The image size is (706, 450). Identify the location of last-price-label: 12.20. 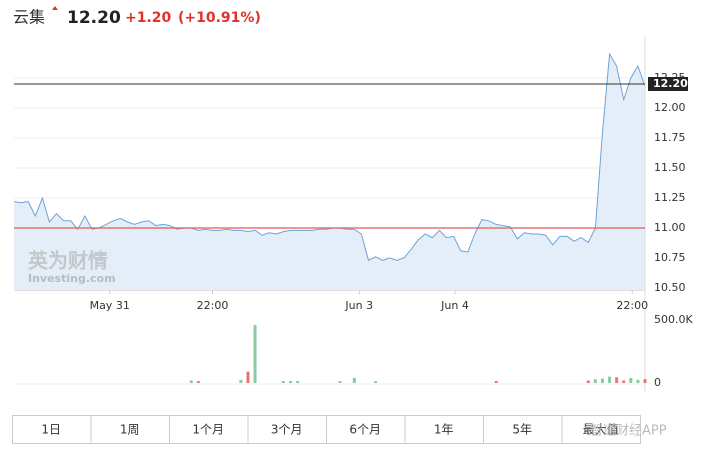
(670, 83).